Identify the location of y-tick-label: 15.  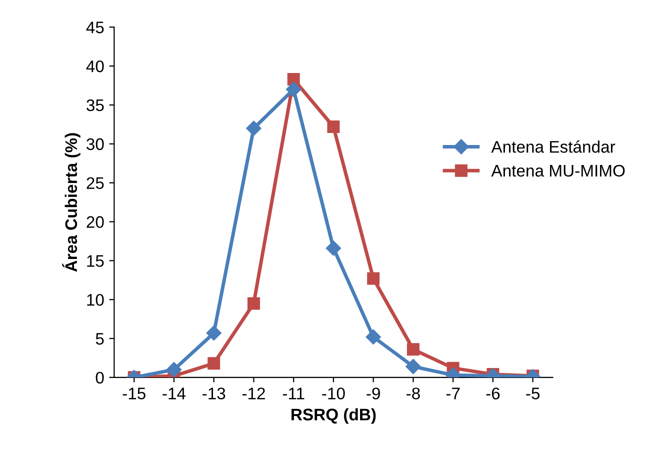
(95, 261).